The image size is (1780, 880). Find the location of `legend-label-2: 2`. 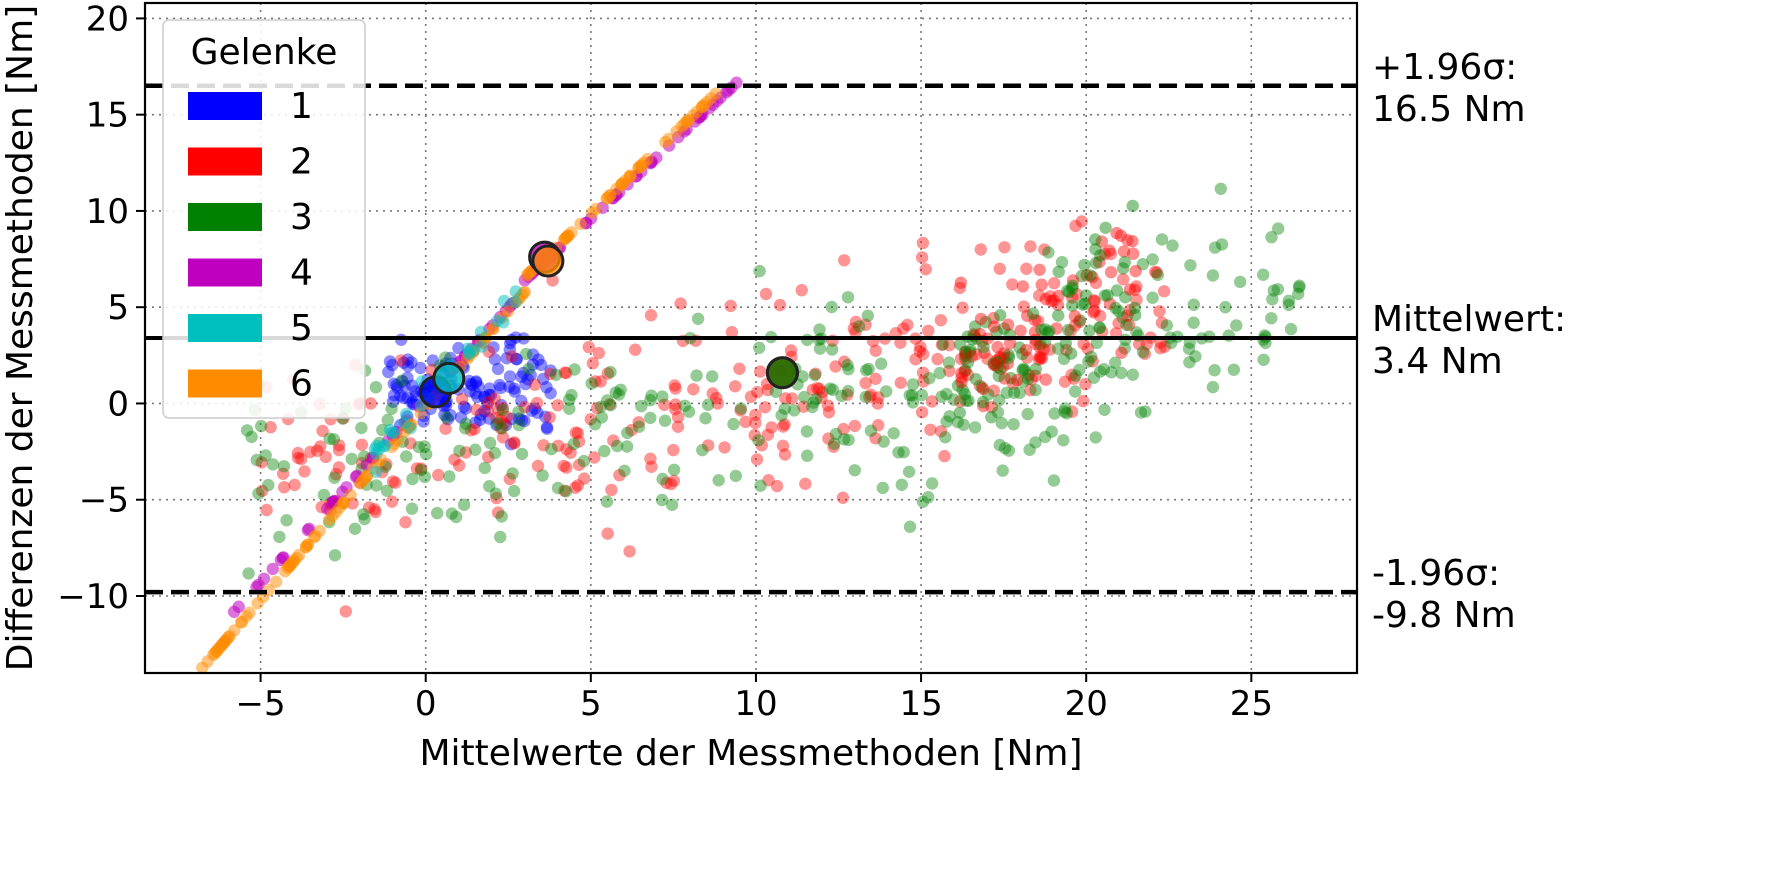

legend-label-2: 2 is located at coordinates (301, 162).